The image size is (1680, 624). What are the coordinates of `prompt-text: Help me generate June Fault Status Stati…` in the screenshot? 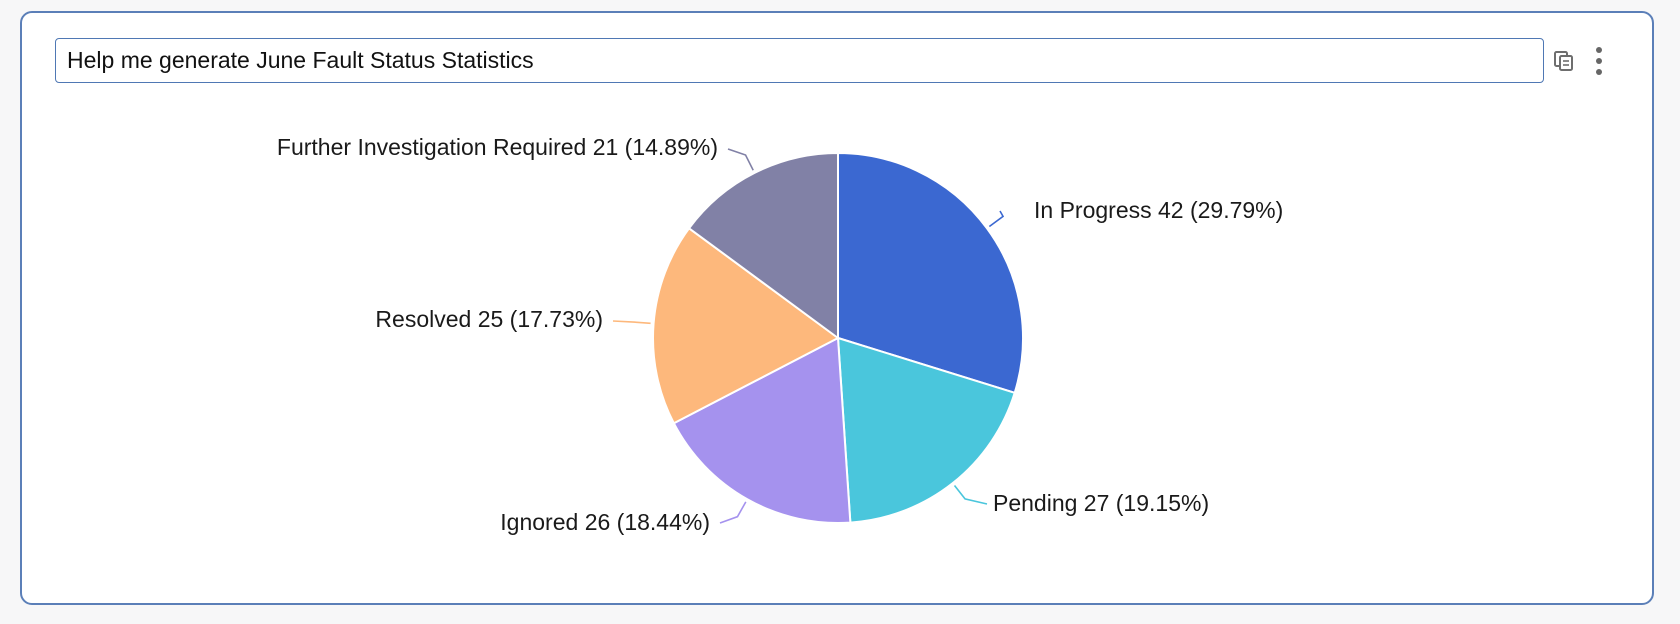 It's located at (300, 60).